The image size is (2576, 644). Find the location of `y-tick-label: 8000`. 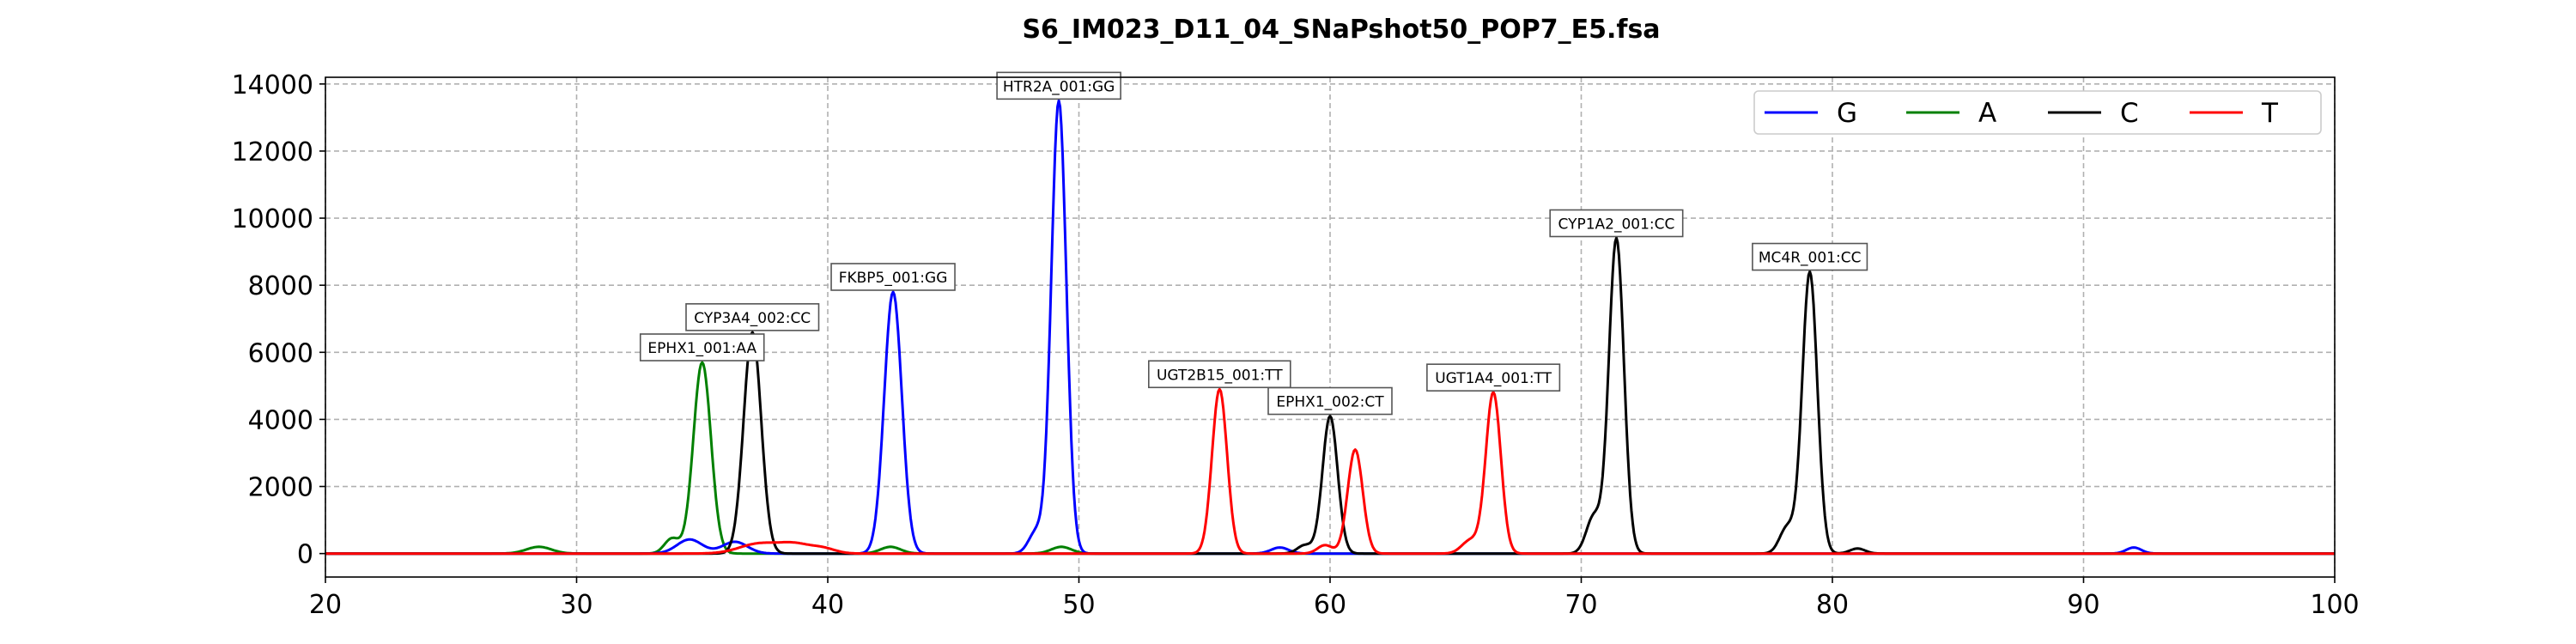

y-tick-label: 8000 is located at coordinates (280, 286).